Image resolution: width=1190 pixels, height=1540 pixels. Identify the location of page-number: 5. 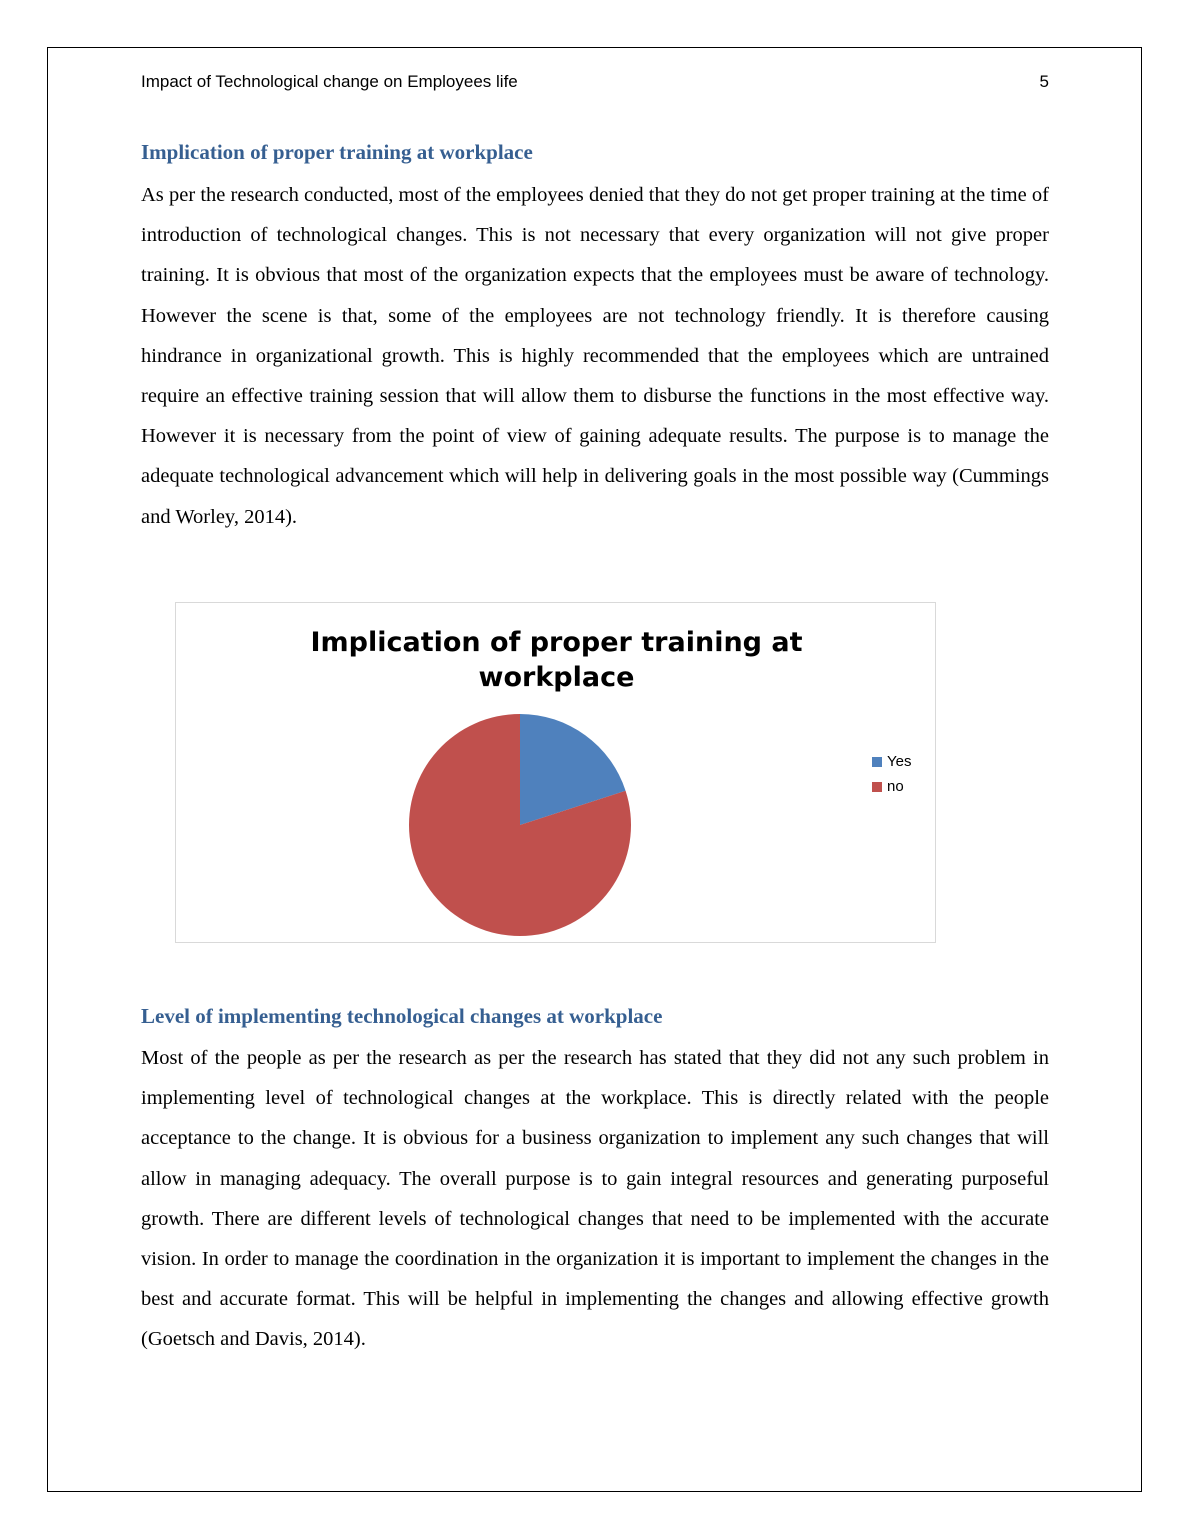
(1044, 81).